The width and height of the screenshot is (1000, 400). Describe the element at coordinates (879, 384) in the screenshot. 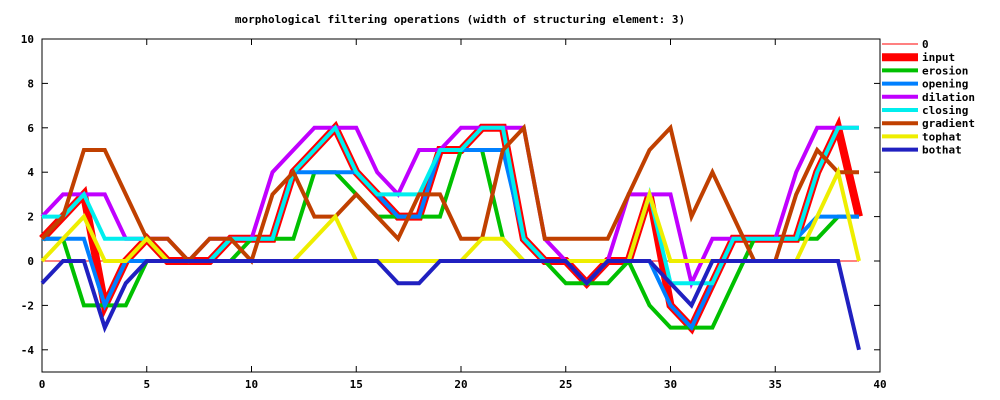

I see `x-tick-label: 40` at that location.